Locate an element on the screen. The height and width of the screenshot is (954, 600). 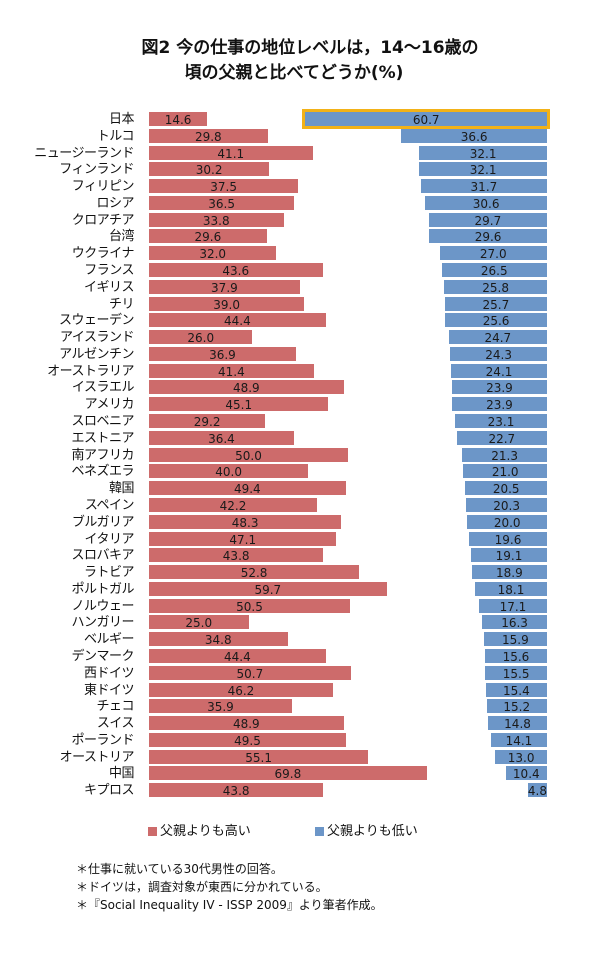
chart-row: ラトビア 52.8 18.9 is located at coordinates (300, 572).